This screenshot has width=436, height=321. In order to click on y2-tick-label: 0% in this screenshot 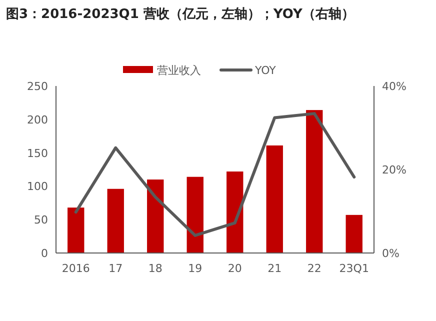, I will do `click(391, 253)`.